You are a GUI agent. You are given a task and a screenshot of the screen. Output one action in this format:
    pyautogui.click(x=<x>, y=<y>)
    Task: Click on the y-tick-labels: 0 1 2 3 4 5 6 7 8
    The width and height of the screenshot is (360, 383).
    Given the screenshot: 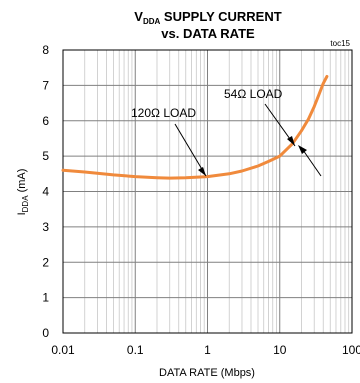 What is the action you would take?
    pyautogui.click(x=45, y=191)
    